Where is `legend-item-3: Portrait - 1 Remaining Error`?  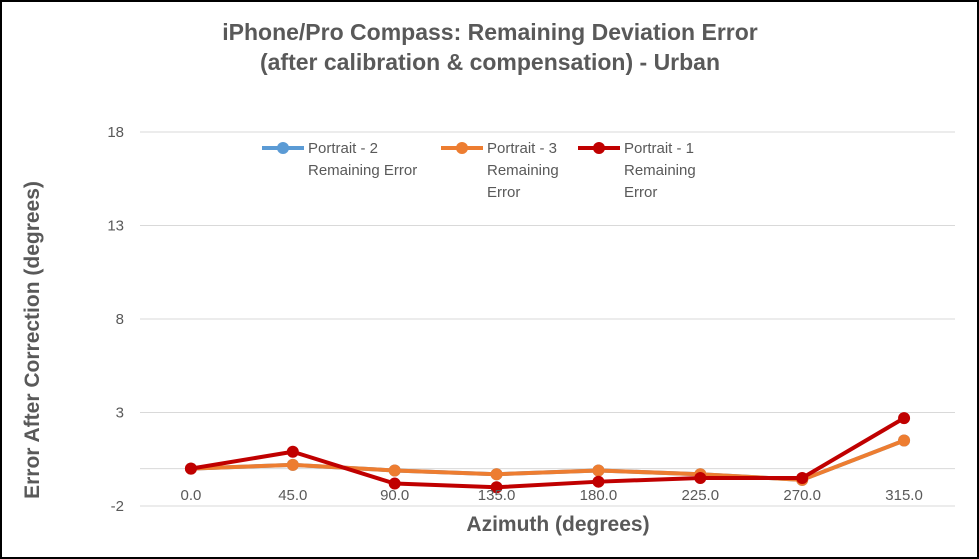 legend-item-3: Portrait - 1 Remaining Error is located at coordinates (637, 170).